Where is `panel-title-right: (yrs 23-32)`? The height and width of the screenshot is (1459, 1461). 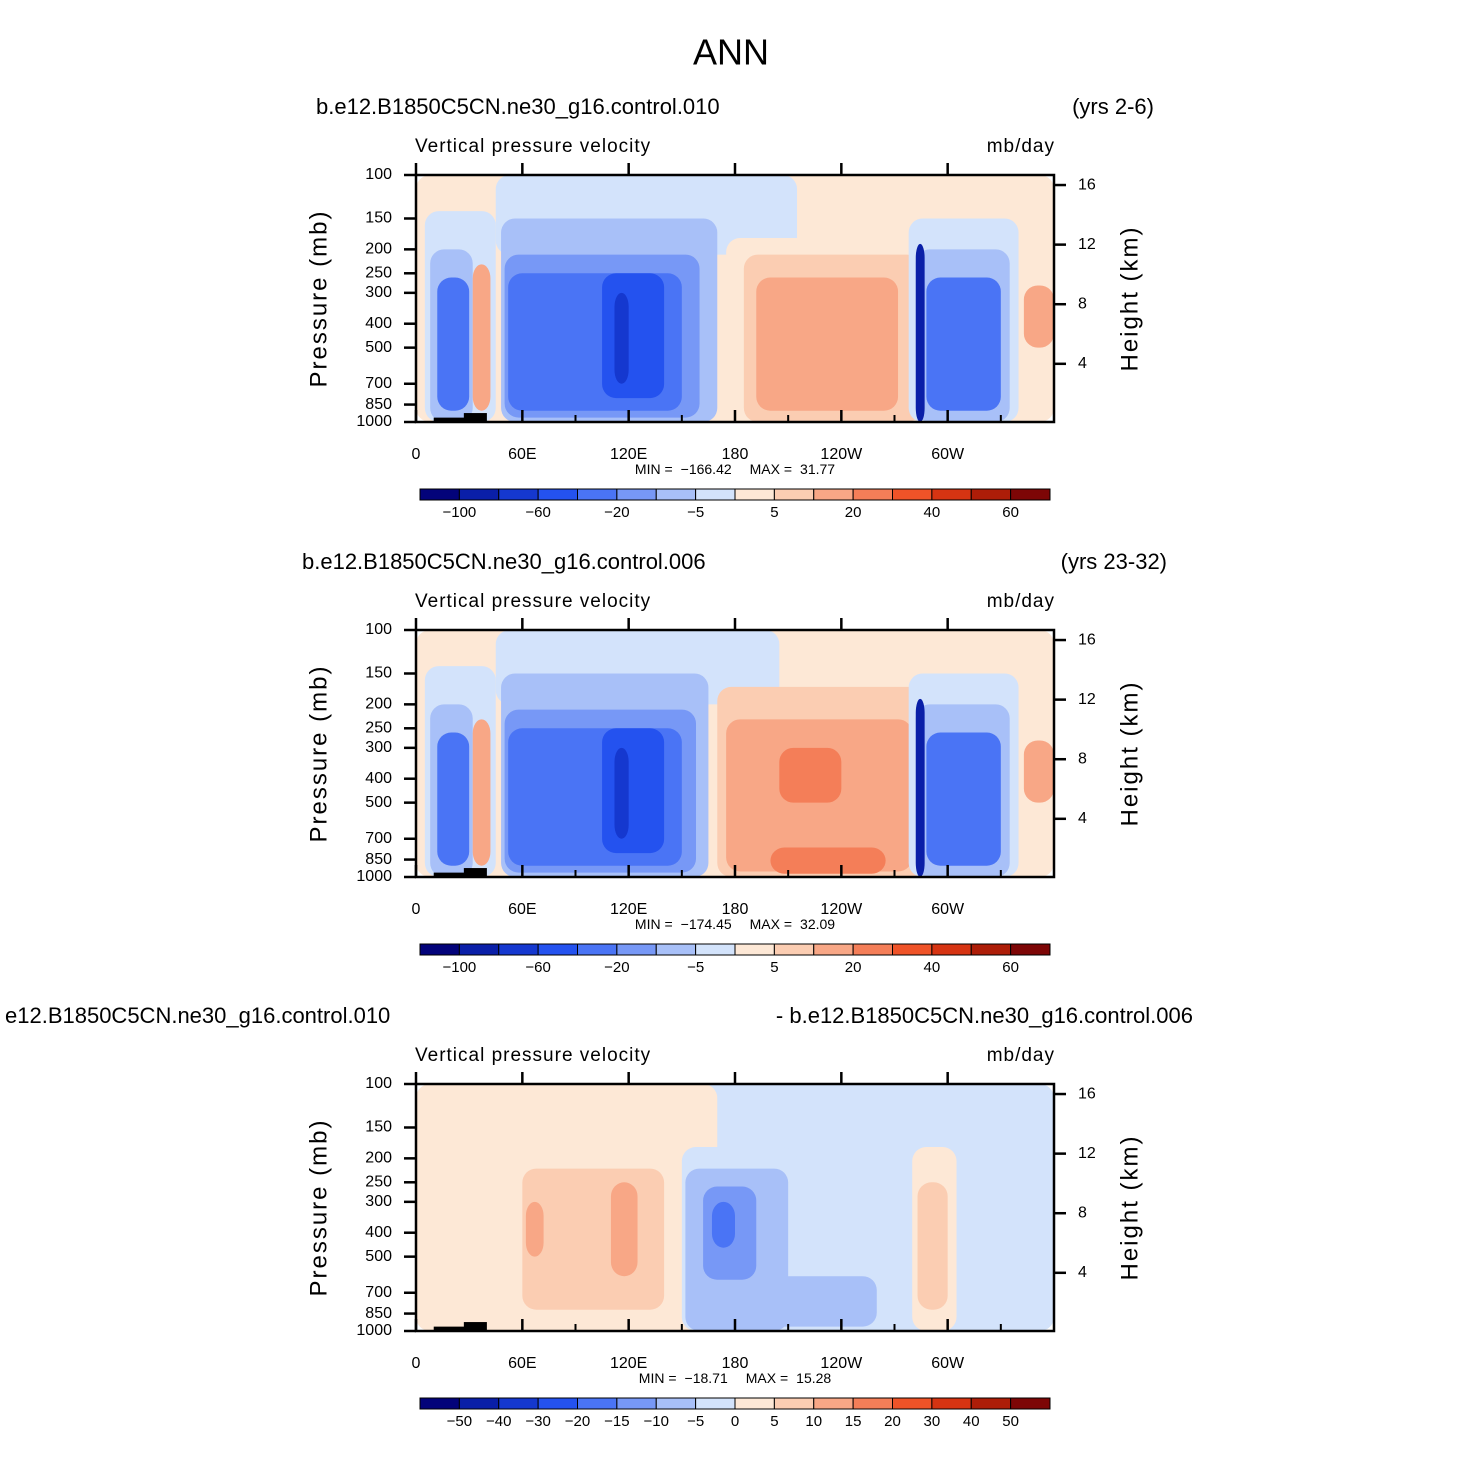 panel-title-right: (yrs 23-32) is located at coordinates (1114, 561).